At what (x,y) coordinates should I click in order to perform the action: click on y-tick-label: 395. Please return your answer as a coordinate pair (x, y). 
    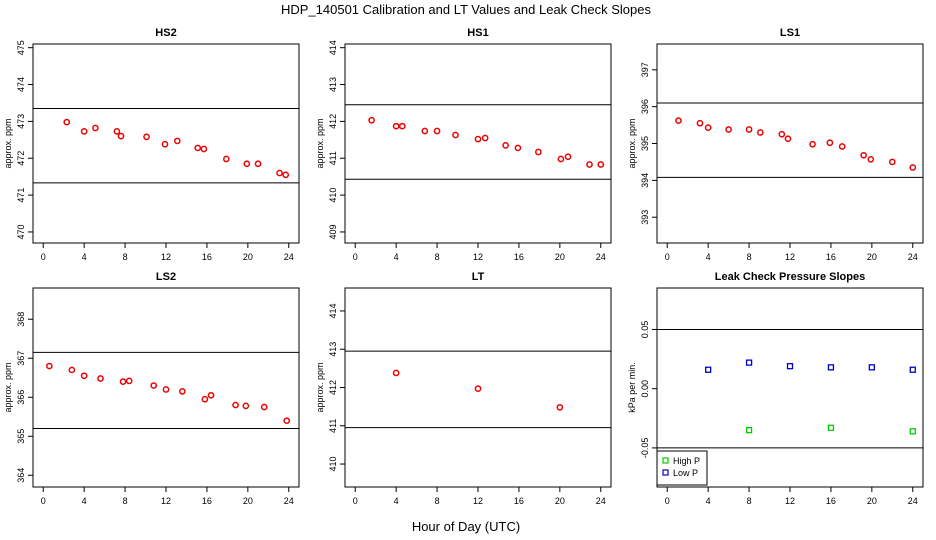
    Looking at the image, I should click on (645, 143).